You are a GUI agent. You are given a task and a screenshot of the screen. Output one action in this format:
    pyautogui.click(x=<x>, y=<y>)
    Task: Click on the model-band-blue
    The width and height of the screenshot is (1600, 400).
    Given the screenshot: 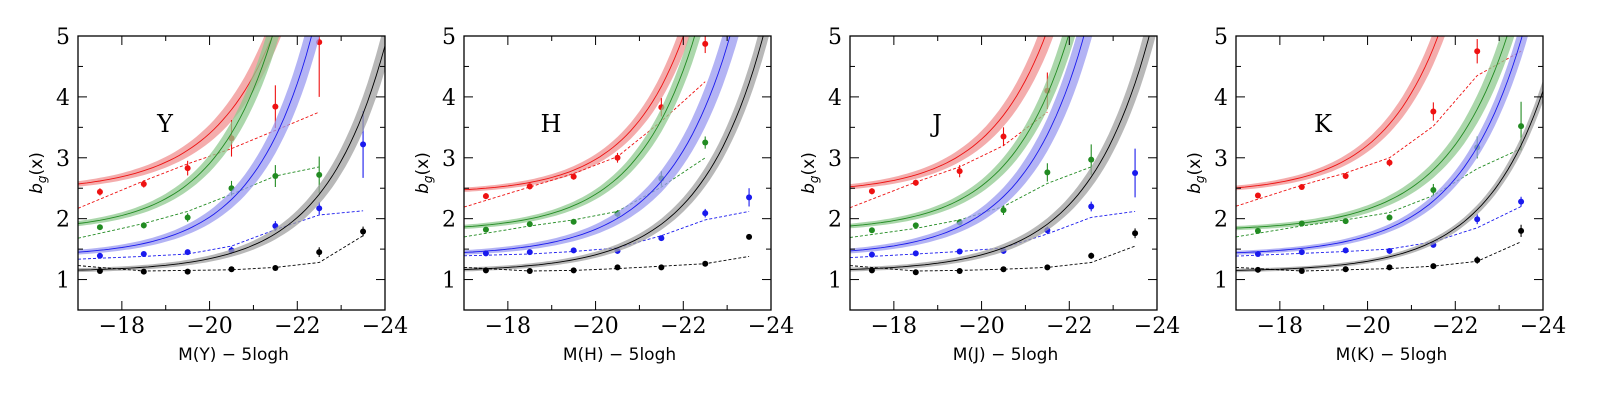 What is the action you would take?
    pyautogui.click(x=601, y=145)
    